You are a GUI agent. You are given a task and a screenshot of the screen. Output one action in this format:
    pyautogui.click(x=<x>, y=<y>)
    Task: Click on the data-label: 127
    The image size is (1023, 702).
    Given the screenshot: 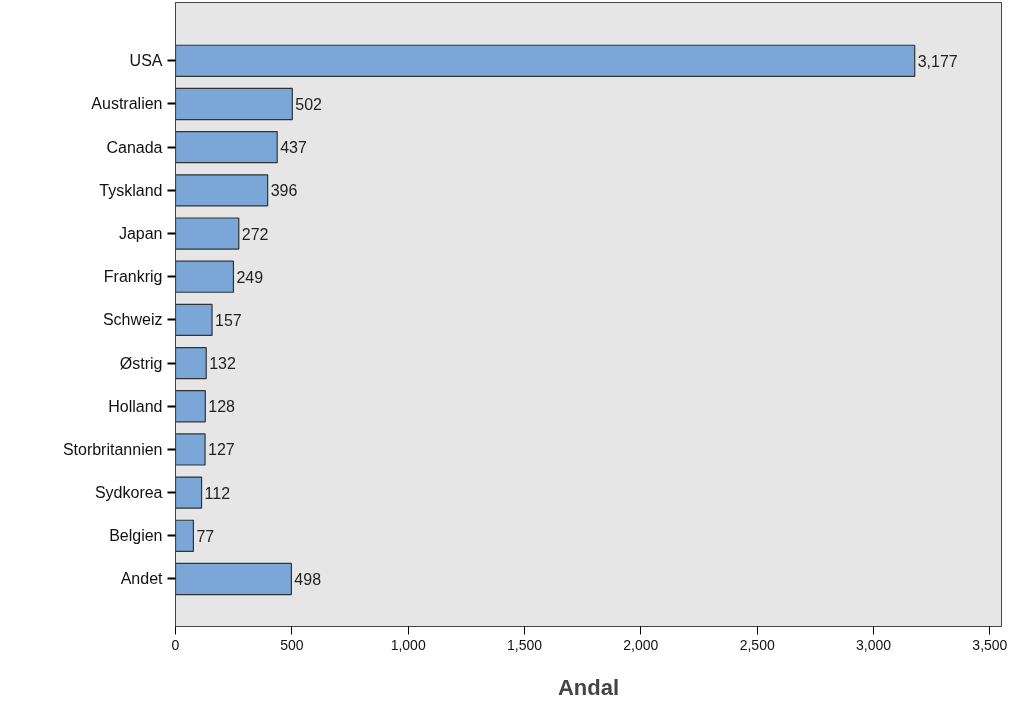 What is the action you would take?
    pyautogui.click(x=221, y=450)
    